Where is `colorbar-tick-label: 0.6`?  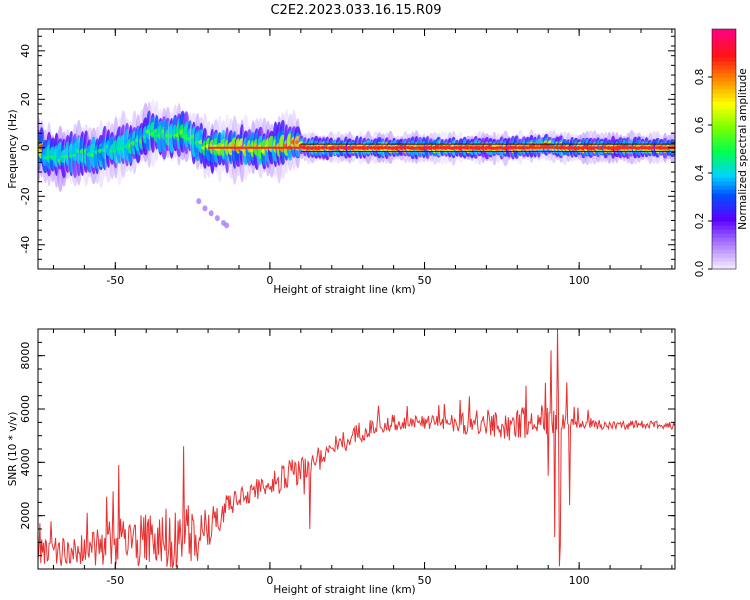 colorbar-tick-label: 0.6 is located at coordinates (700, 124).